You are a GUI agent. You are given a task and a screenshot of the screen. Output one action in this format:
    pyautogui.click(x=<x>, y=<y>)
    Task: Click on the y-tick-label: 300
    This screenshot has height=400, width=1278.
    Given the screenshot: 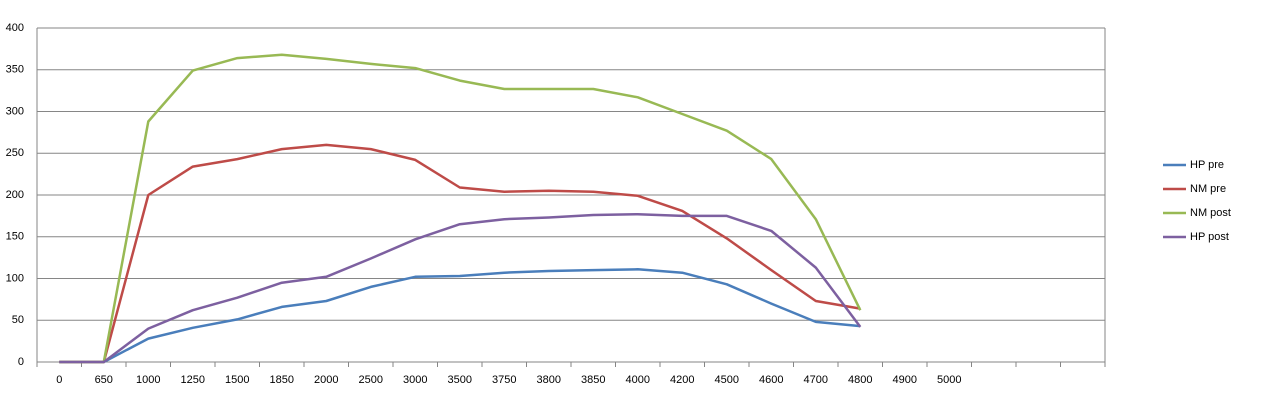 What is the action you would take?
    pyautogui.click(x=15, y=111)
    